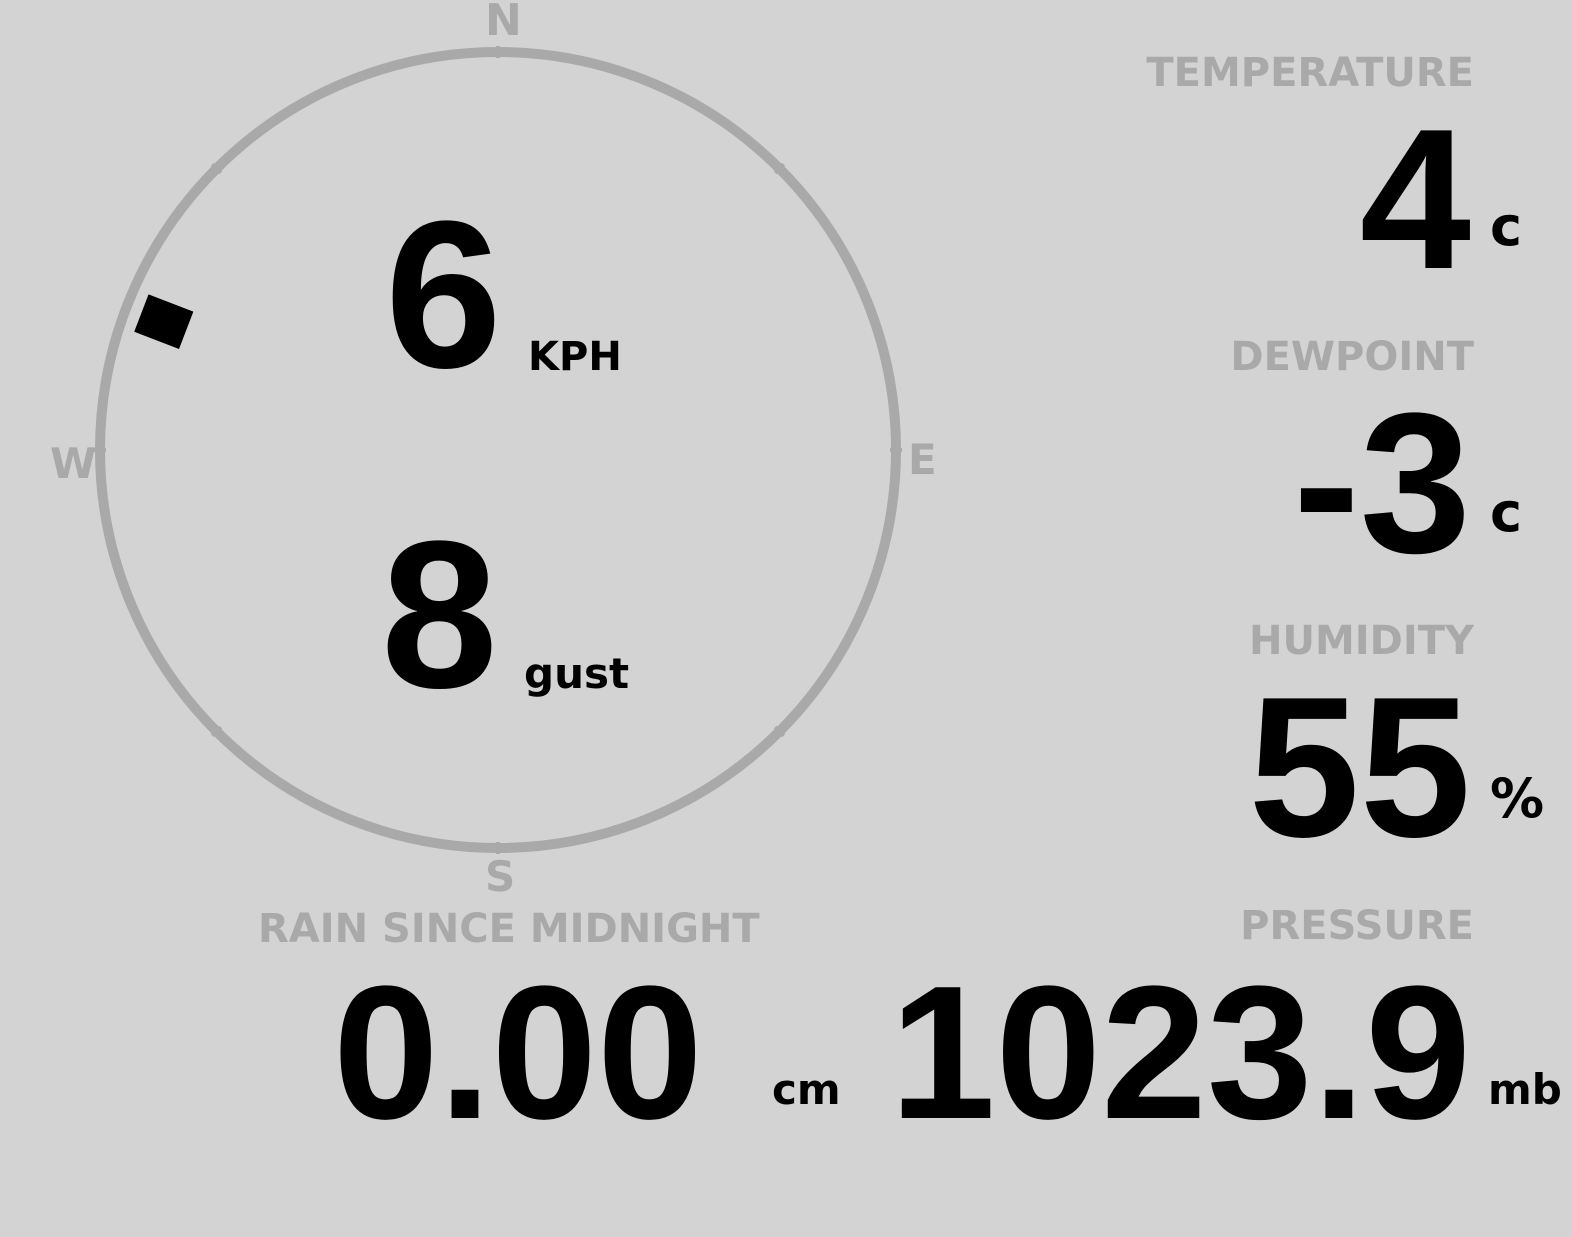 The image size is (1571, 1237). Describe the element at coordinates (1359, 767) in the screenshot. I see `humidity-value: 55` at that location.